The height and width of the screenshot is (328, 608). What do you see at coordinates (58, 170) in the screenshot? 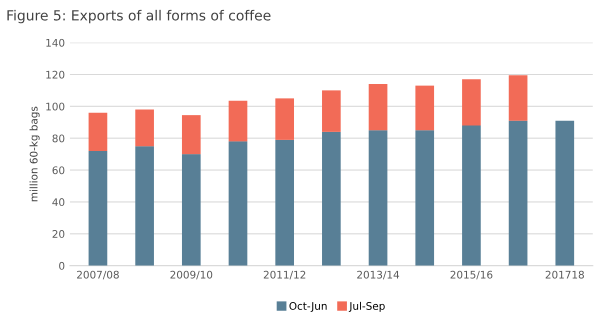
I see `y-tick-label: 60` at bounding box center [58, 170].